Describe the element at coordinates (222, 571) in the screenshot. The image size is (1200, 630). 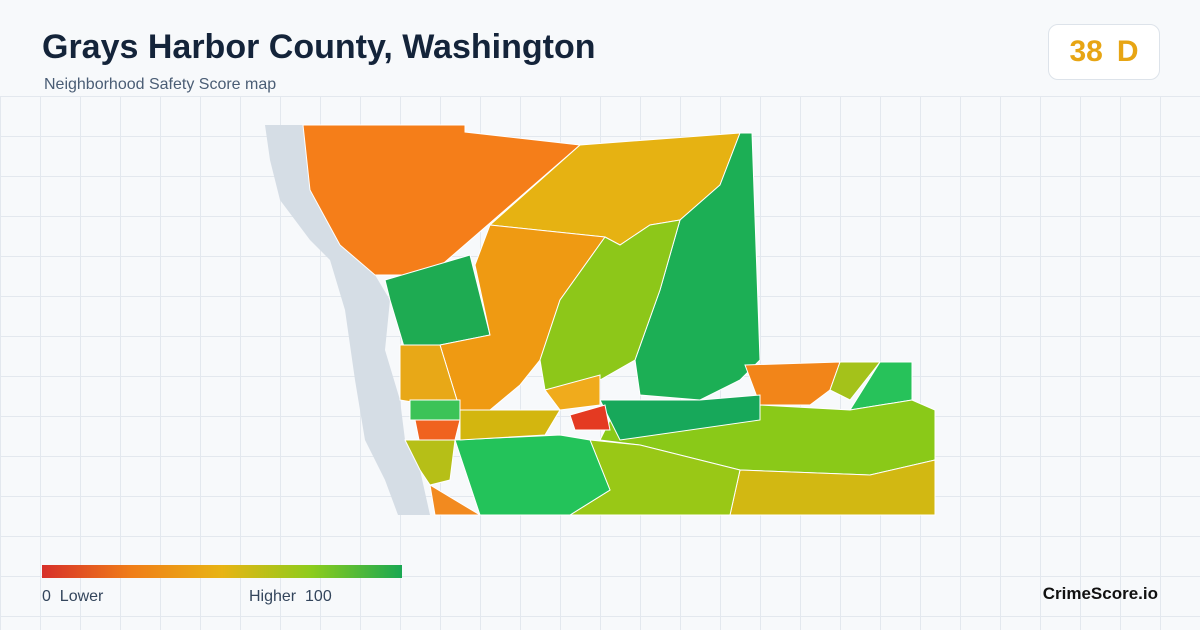
I see `legend-gradient` at that location.